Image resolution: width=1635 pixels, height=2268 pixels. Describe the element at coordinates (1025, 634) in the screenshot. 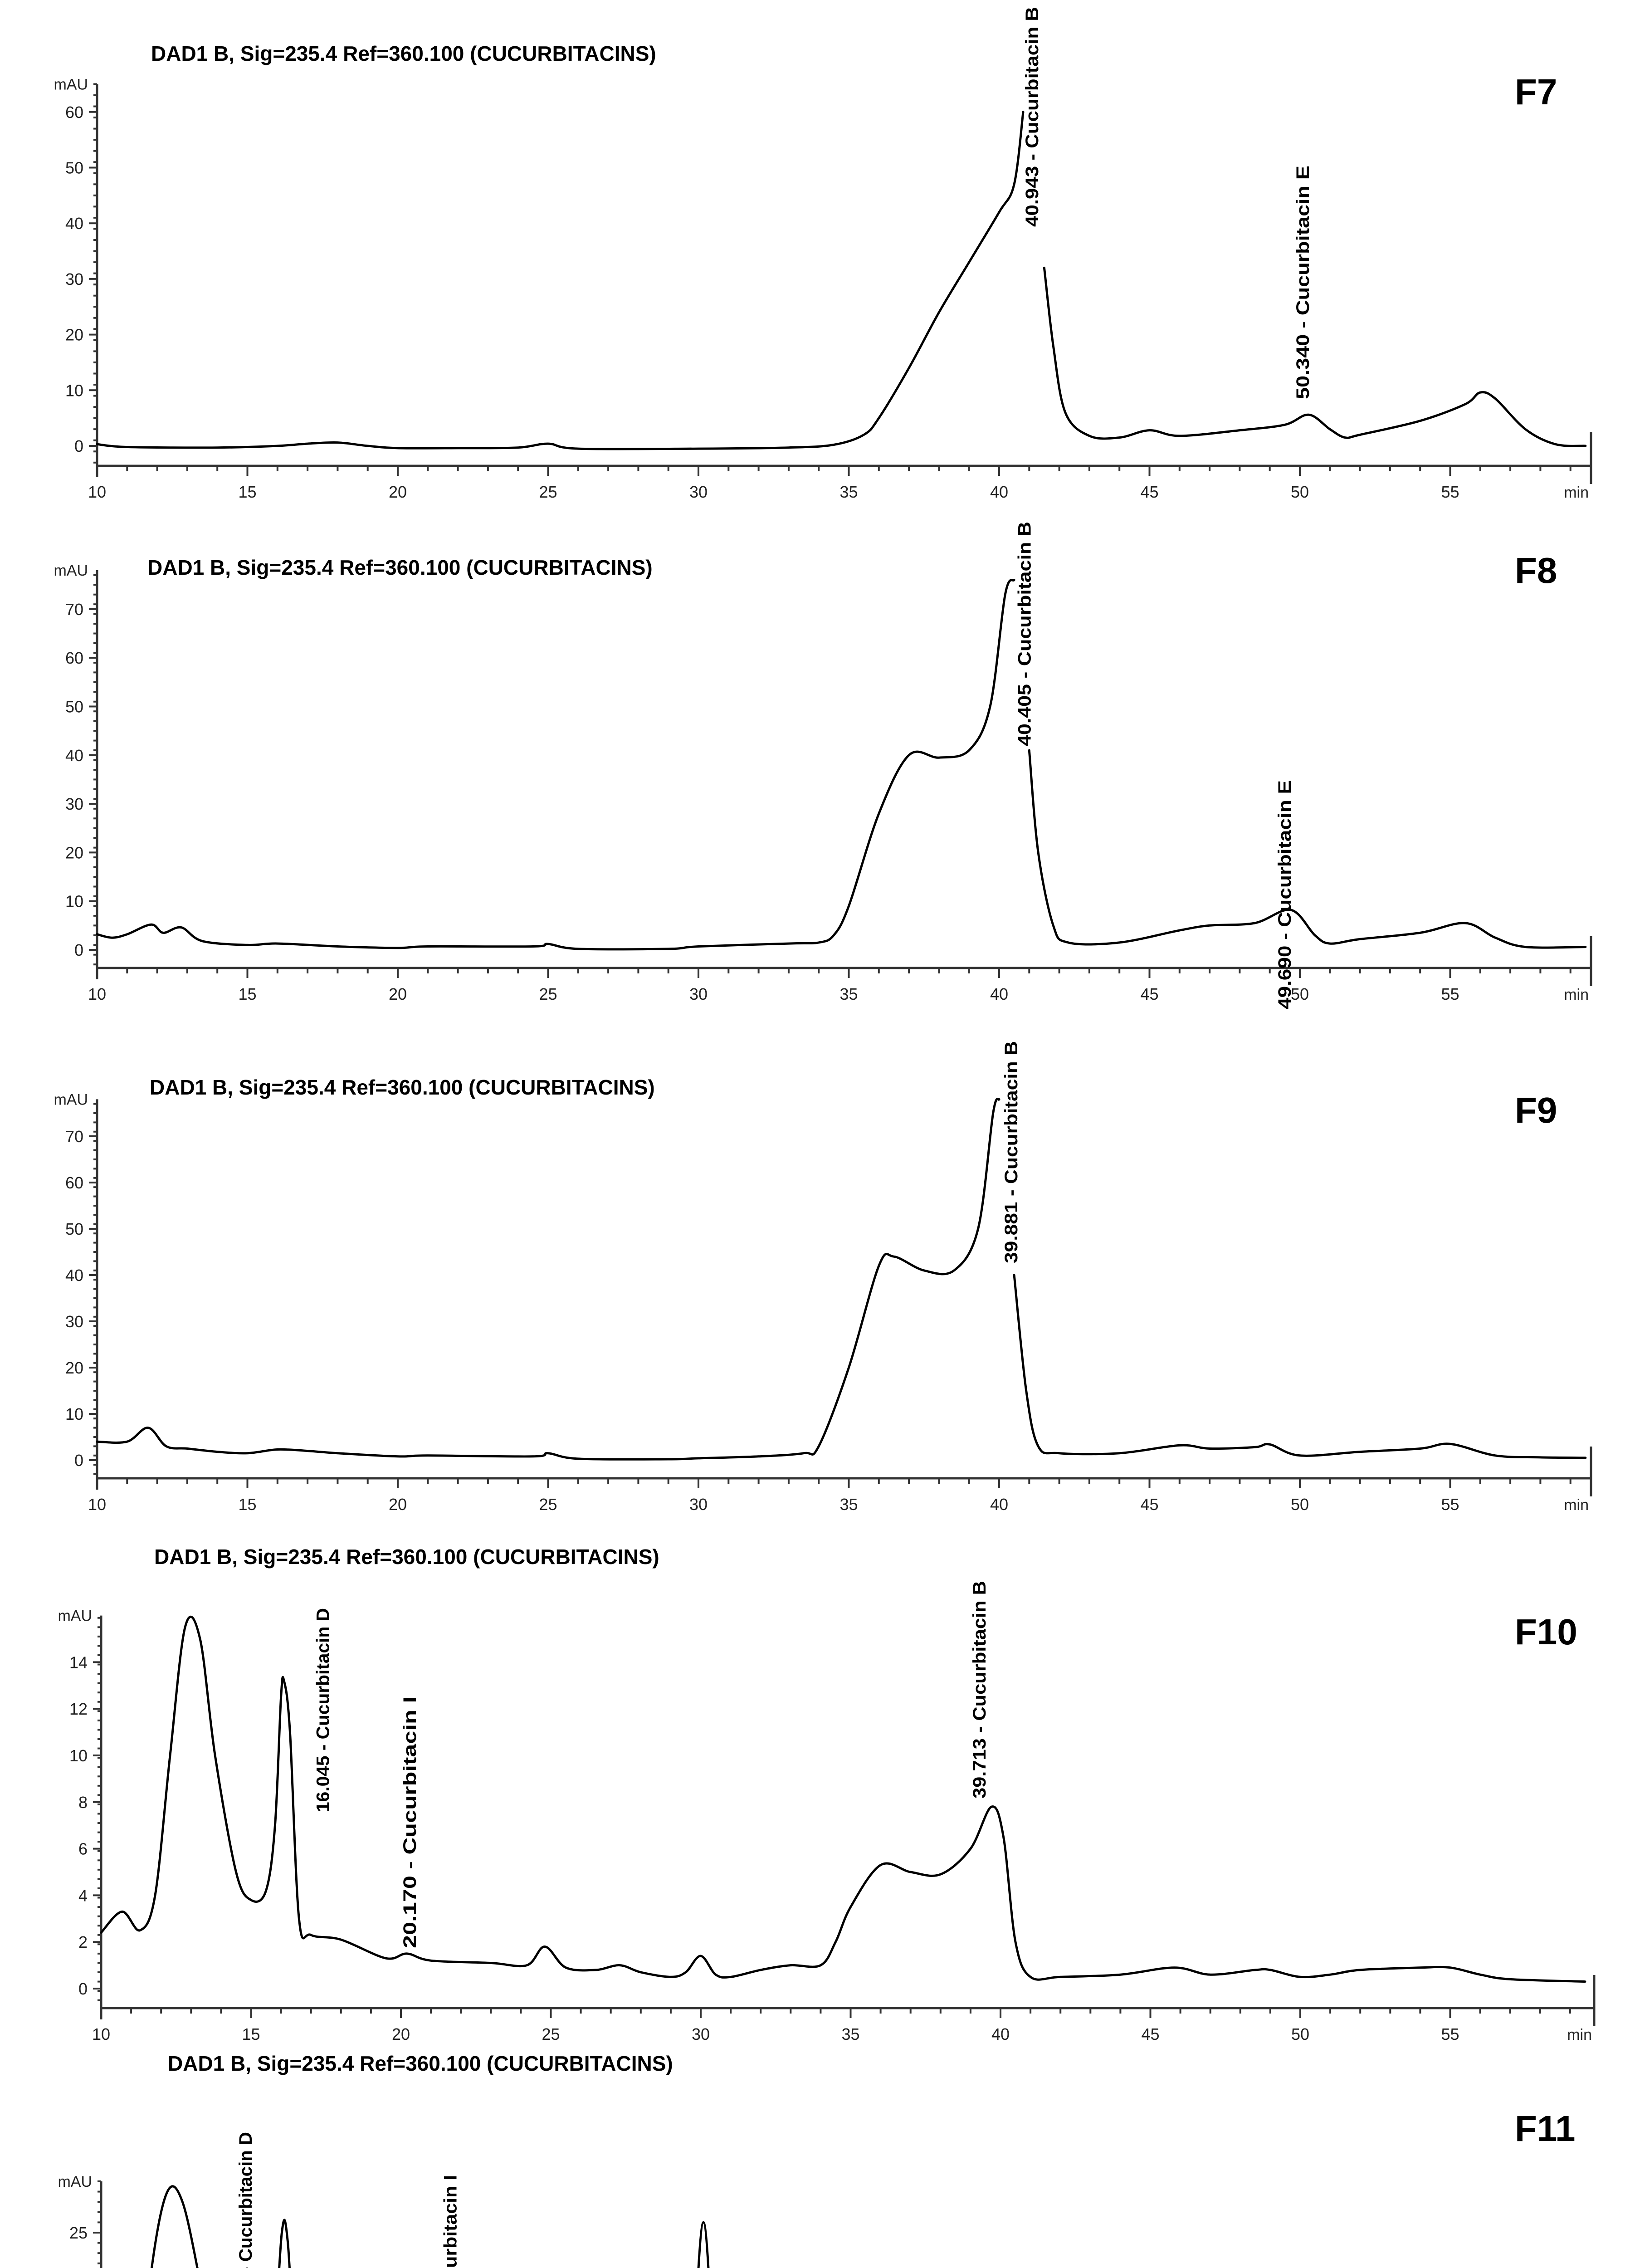

I see `peak-annotation: 40.405 - Cucurbitacin B` at that location.